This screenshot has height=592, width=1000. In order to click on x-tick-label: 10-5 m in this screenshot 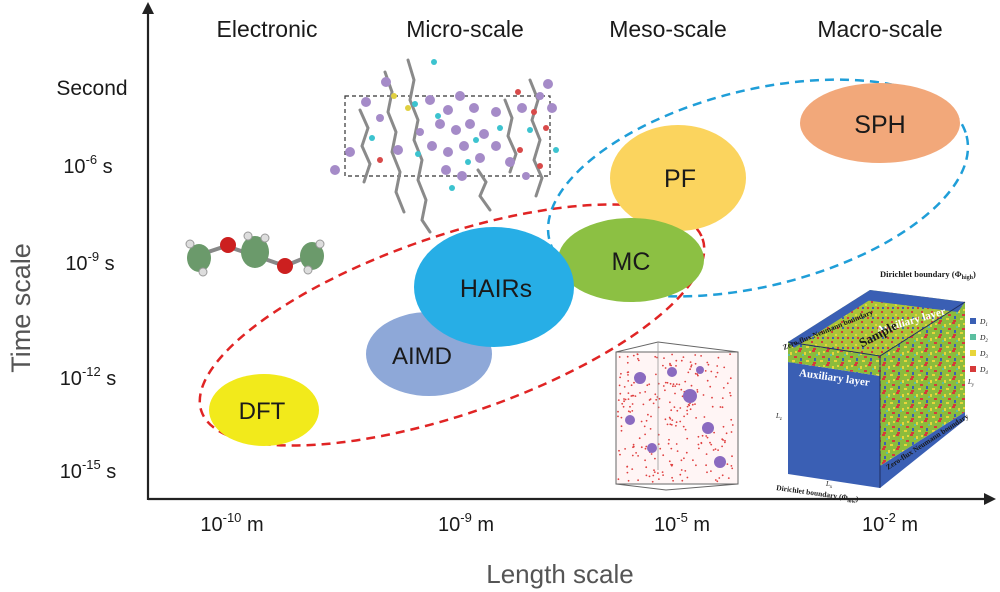, I will do `click(682, 523)`.